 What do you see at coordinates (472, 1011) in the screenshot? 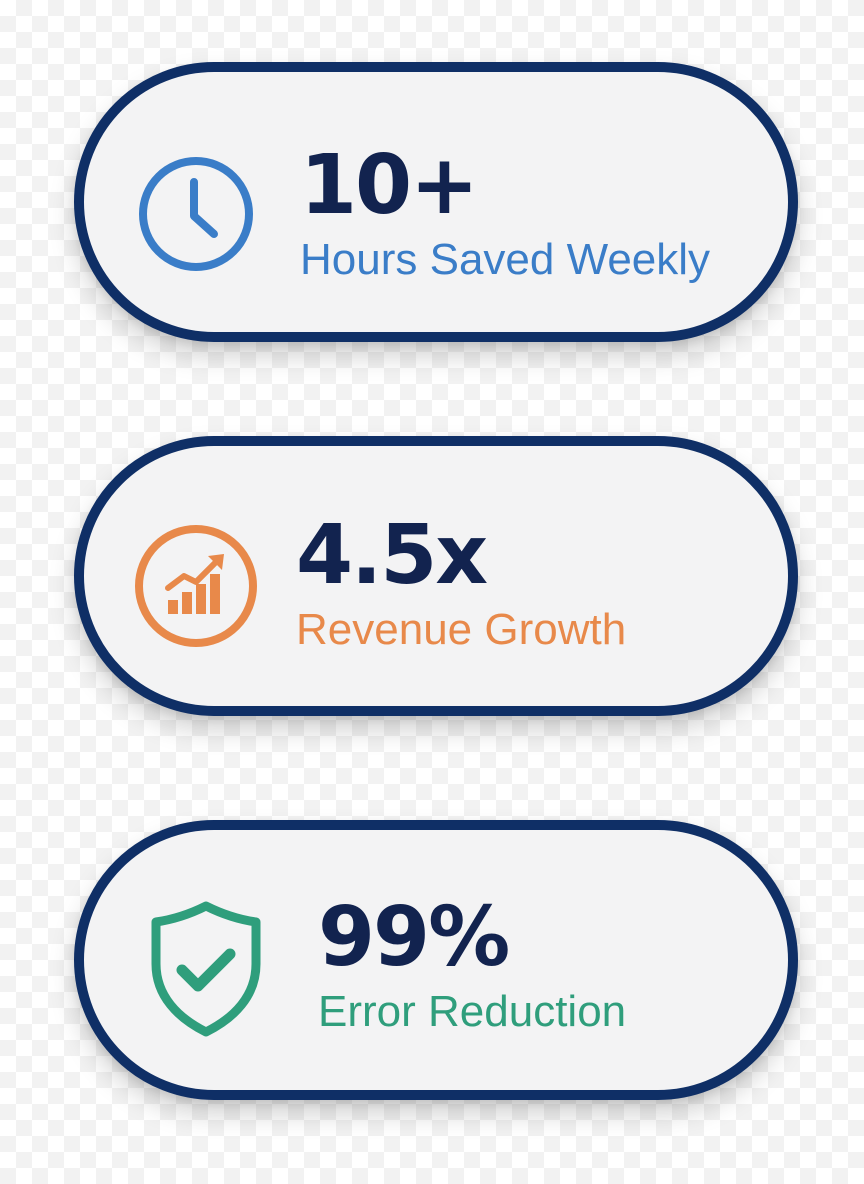
I see `stat-label: Error Reduction` at bounding box center [472, 1011].